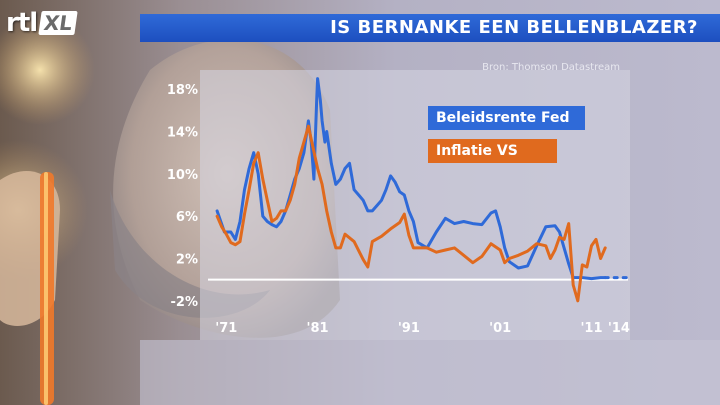 The width and height of the screenshot is (720, 405). What do you see at coordinates (182, 175) in the screenshot?
I see `y-tick-label: 10%` at bounding box center [182, 175].